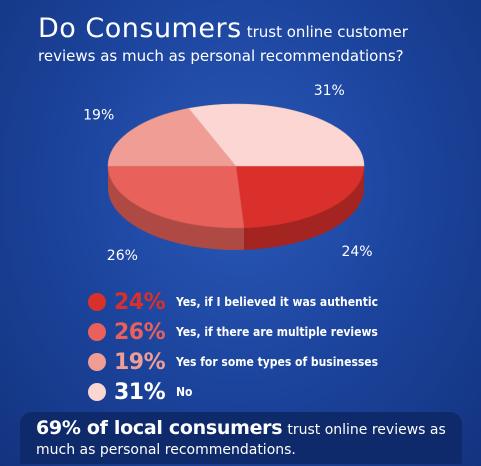 The image size is (481, 466). I want to click on legend-item-authentic: 24% Yes, if I believed it was authentic, so click(233, 302).